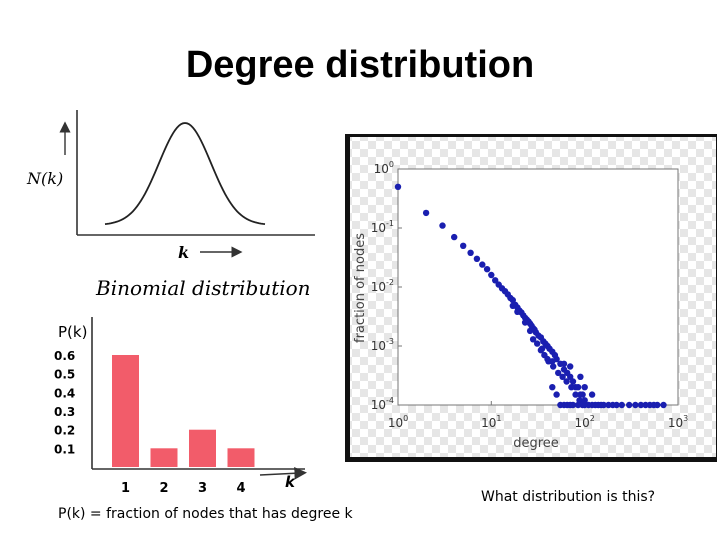 This screenshot has width=720, height=540. What do you see at coordinates (203, 288) in the screenshot?
I see `binomial-caption: Binomial distribution` at bounding box center [203, 288].